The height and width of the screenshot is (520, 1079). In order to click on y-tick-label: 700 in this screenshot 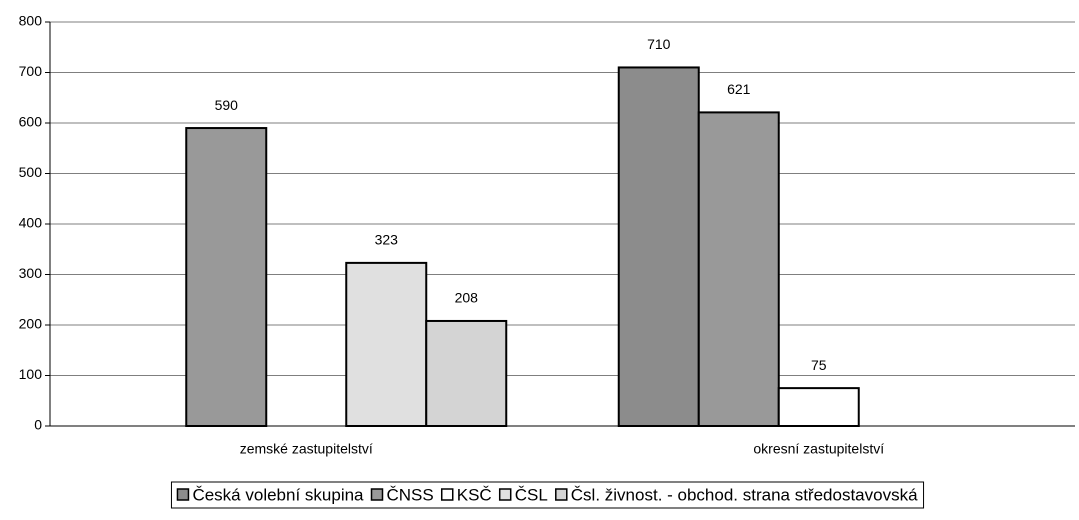, I will do `click(31, 71)`.